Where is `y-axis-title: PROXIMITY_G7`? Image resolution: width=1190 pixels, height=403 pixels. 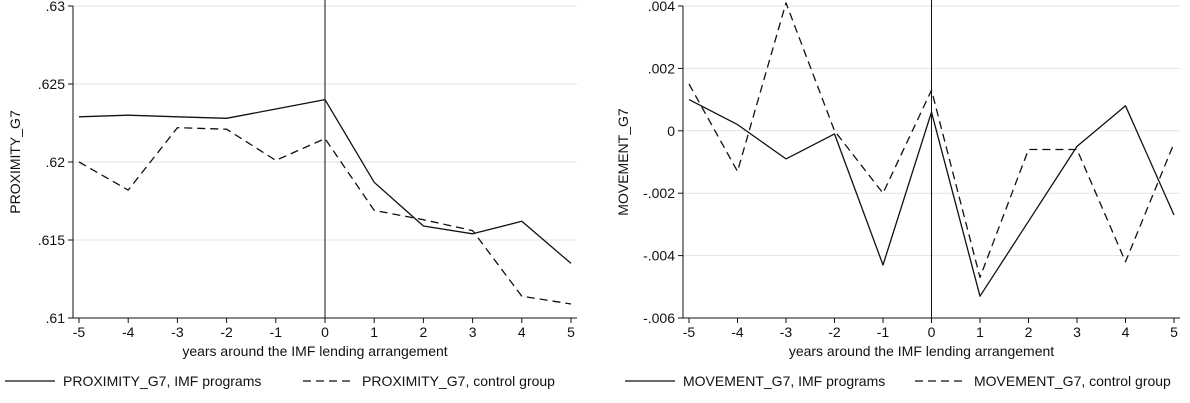
y-axis-title: PROXIMITY_G7 is located at coordinates (15, 162).